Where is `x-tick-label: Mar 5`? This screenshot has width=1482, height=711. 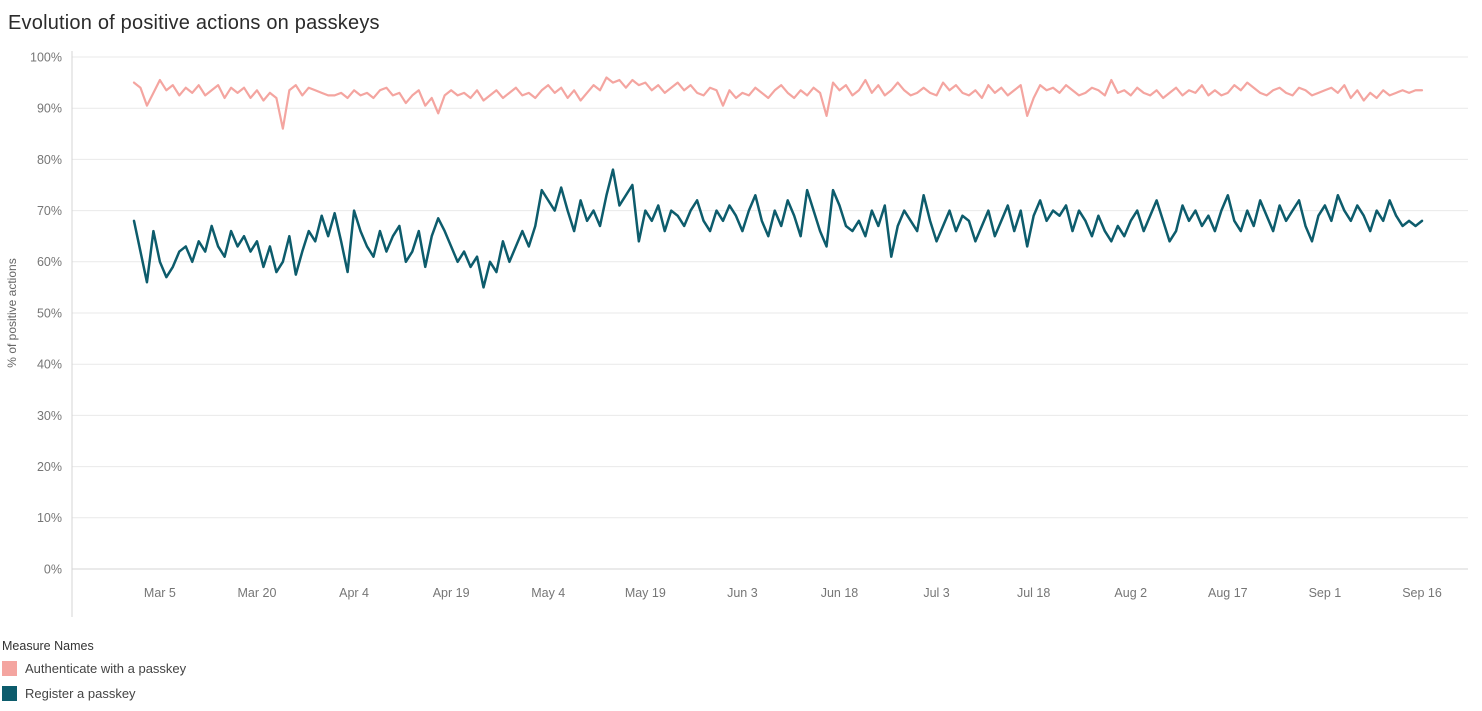
x-tick-label: Mar 5 is located at coordinates (160, 593).